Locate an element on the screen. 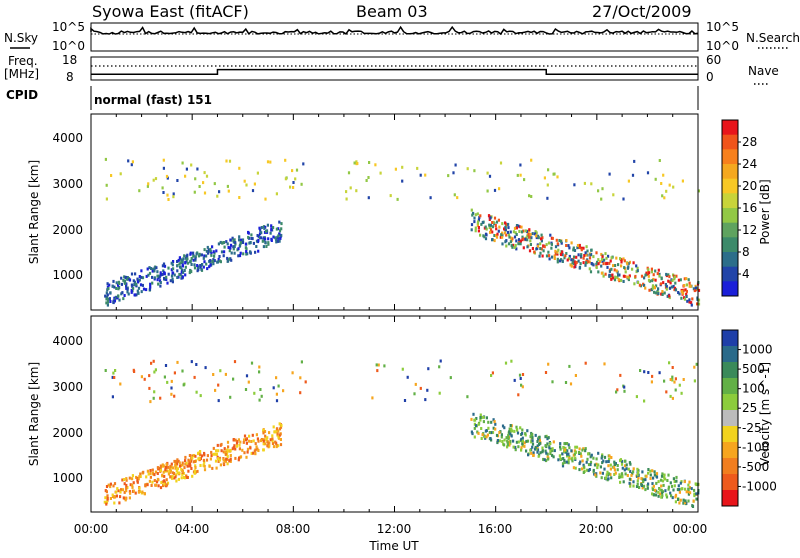 Image resolution: width=800 pixels, height=558 pixels. noise-tick-lo-left: 10^0 is located at coordinates (68, 46).